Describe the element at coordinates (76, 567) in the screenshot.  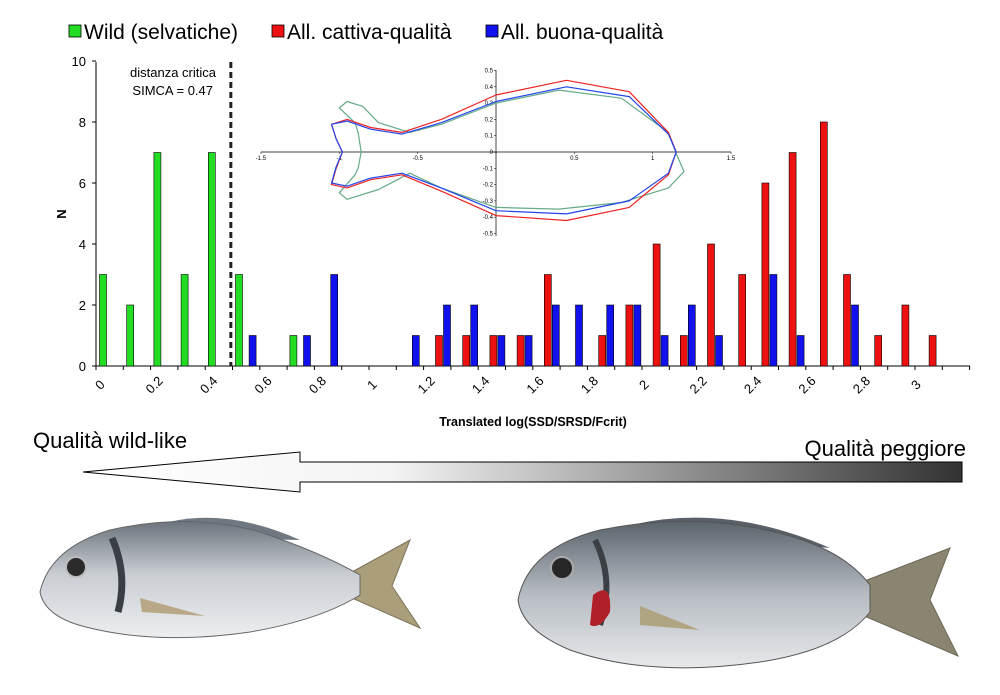
I see `fish-1-eye` at that location.